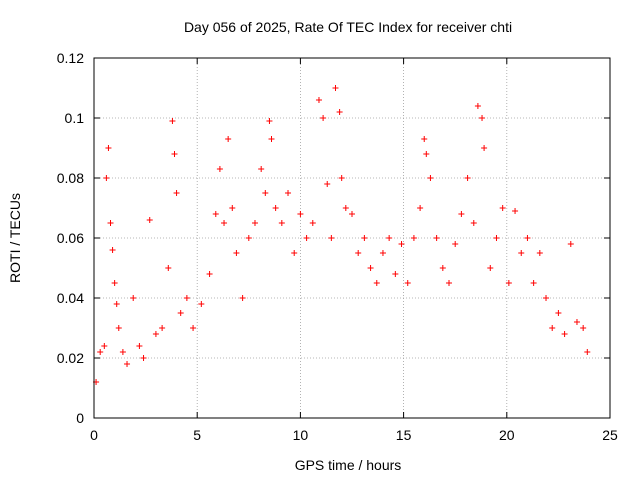 The height and width of the screenshot is (480, 640). Describe the element at coordinates (301, 435) in the screenshot. I see `x-tick-label: 10` at that location.